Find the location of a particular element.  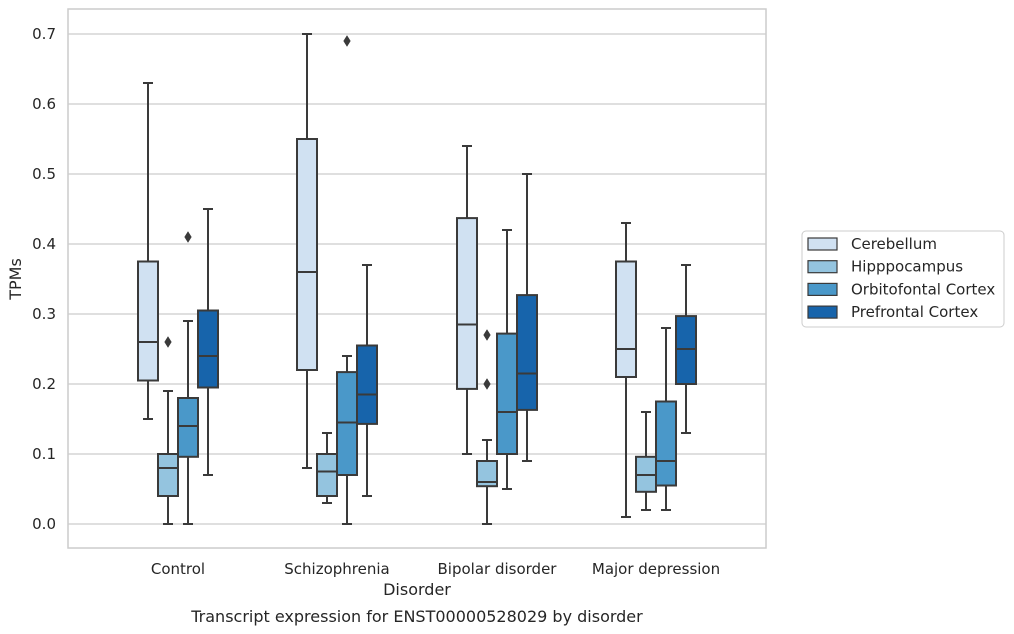

y-axis-ticks: 0.0 0.1 0.2 0.3 0.4 0.5 0.6 0.7 is located at coordinates (44, 279).